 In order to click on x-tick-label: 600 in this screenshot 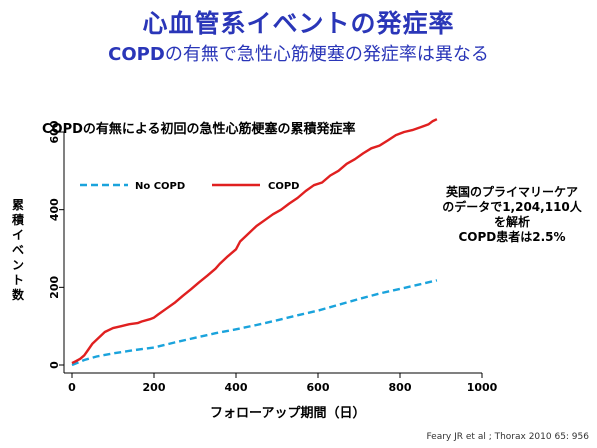, I will do `click(318, 387)`.